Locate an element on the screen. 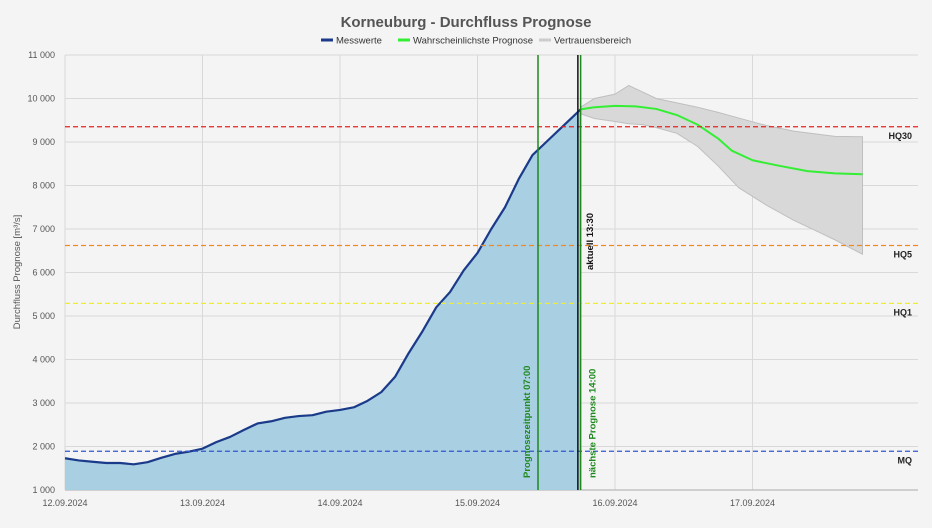 The width and height of the screenshot is (932, 528). y-axis-label: Durchfluss Prognose [m³/s] is located at coordinates (17, 272).